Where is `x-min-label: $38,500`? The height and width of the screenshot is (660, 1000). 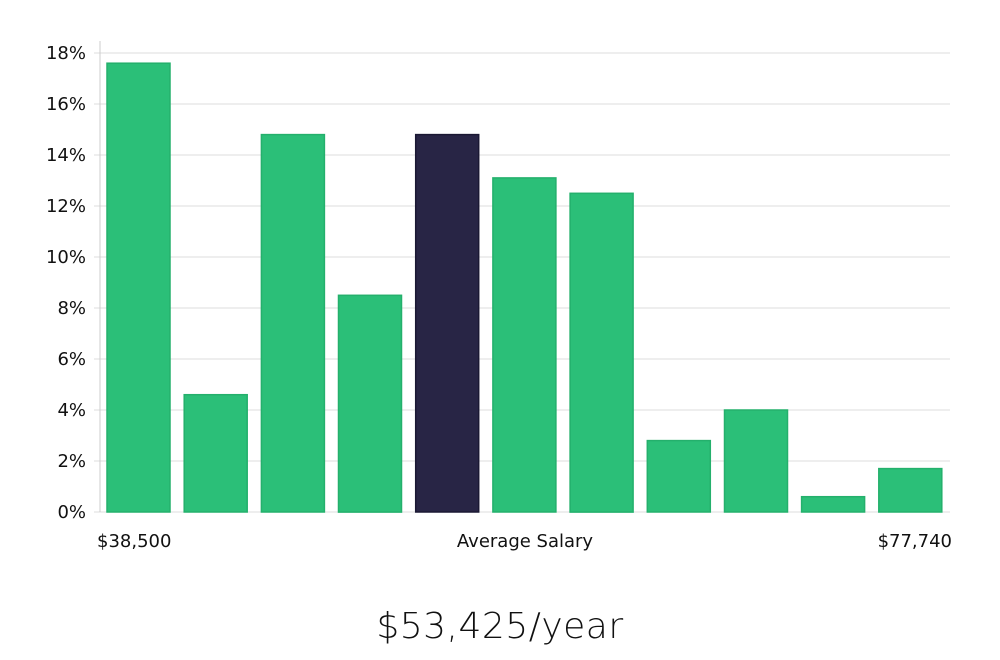 x-min-label: $38,500 is located at coordinates (134, 541).